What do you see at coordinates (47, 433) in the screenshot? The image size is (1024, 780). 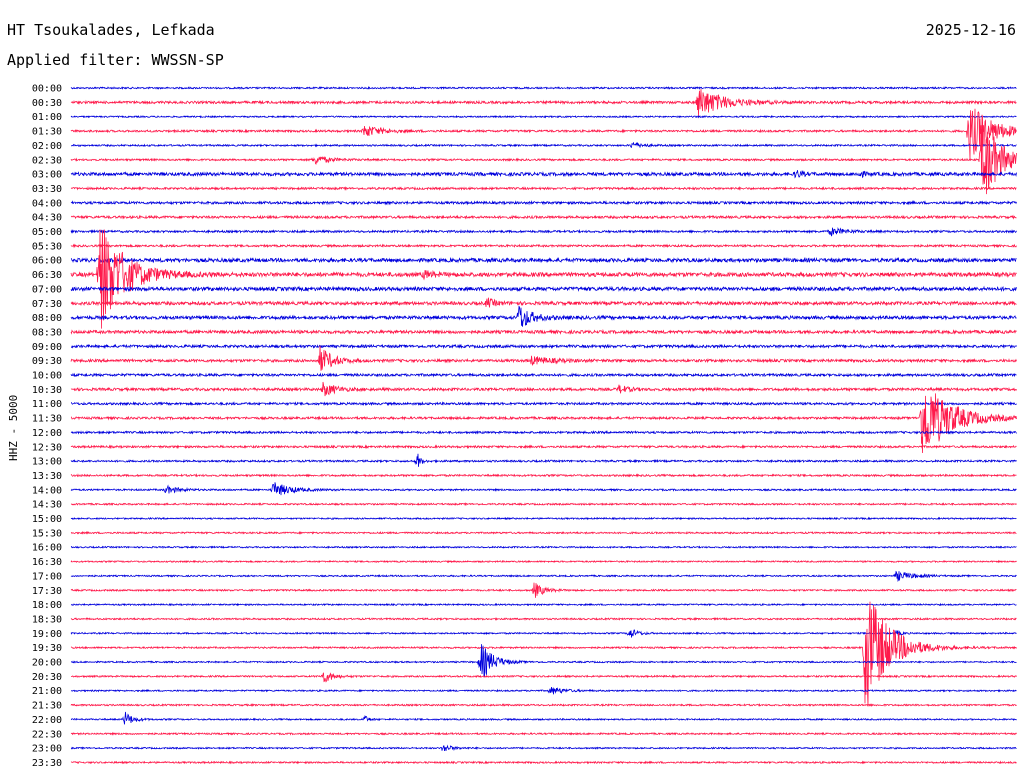 I see `row-time-label: 12:00` at bounding box center [47, 433].